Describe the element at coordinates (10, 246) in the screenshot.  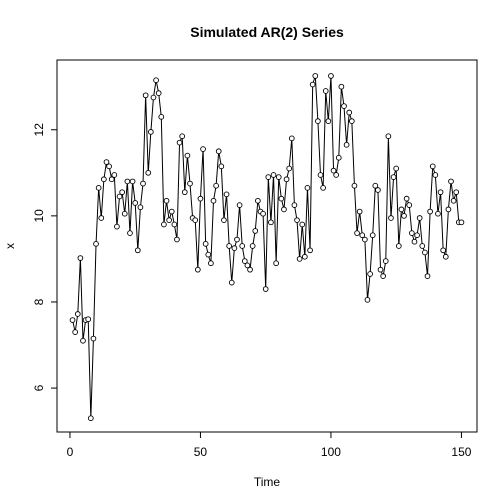
I see `y-axis-label: x` at that location.